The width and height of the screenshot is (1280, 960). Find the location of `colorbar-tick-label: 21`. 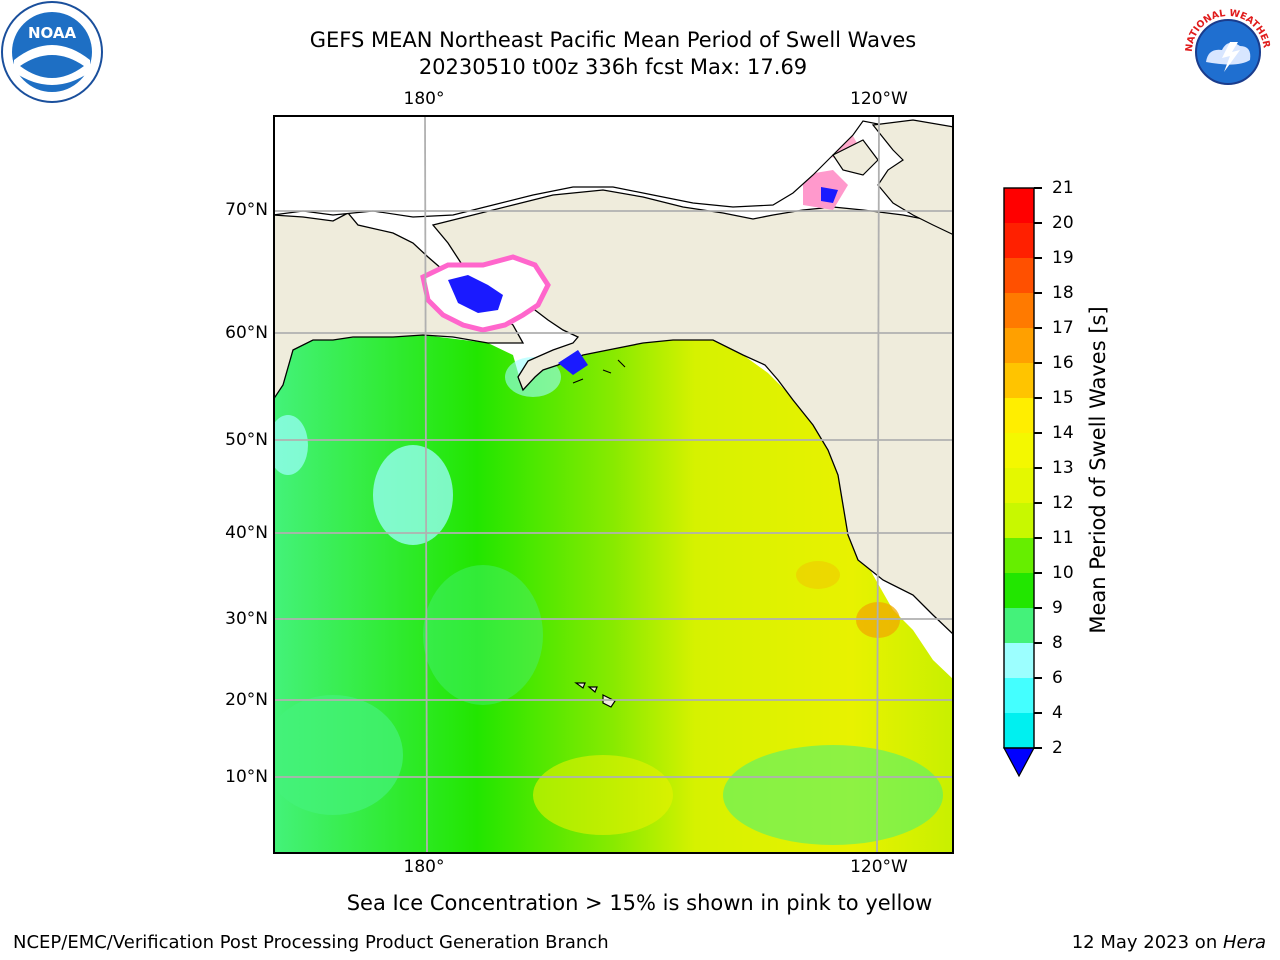

colorbar-tick-label: 21 is located at coordinates (1063, 188).